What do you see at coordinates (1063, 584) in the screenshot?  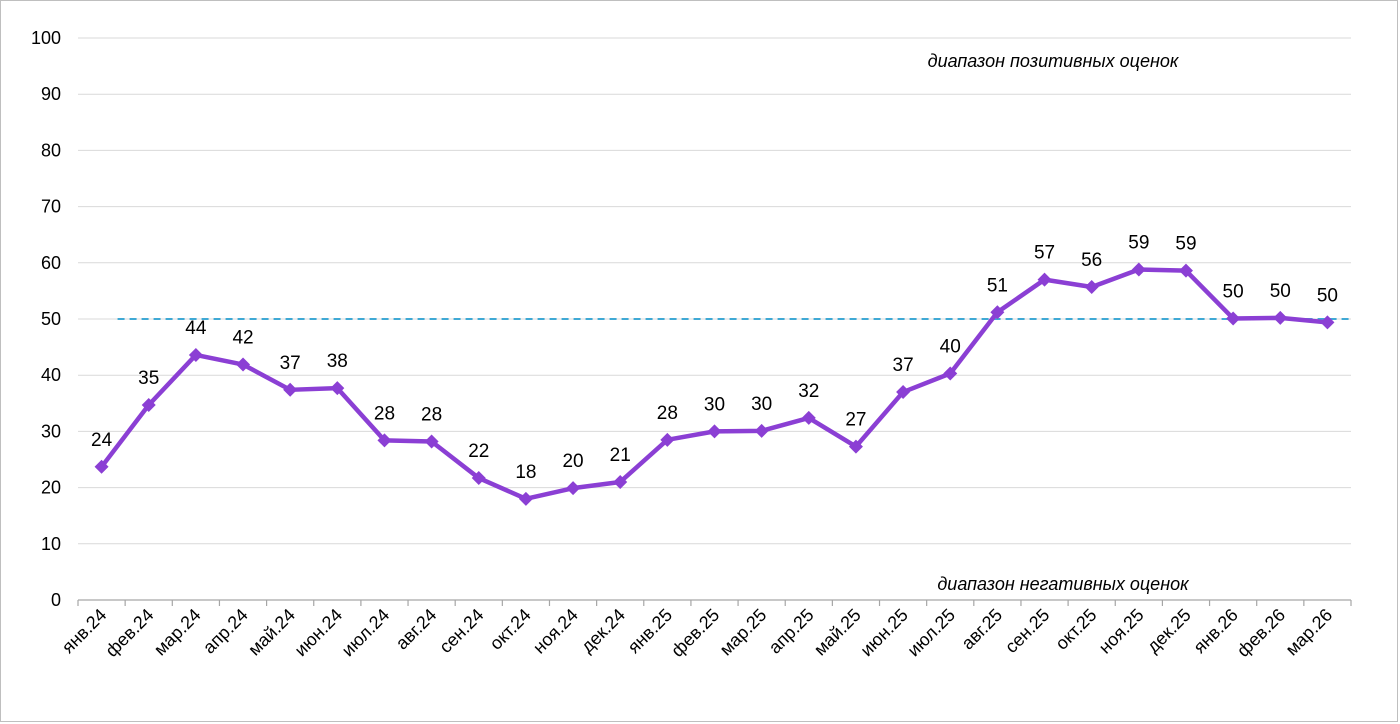 I see `annotation-negative: диапазон негативных оценок` at bounding box center [1063, 584].